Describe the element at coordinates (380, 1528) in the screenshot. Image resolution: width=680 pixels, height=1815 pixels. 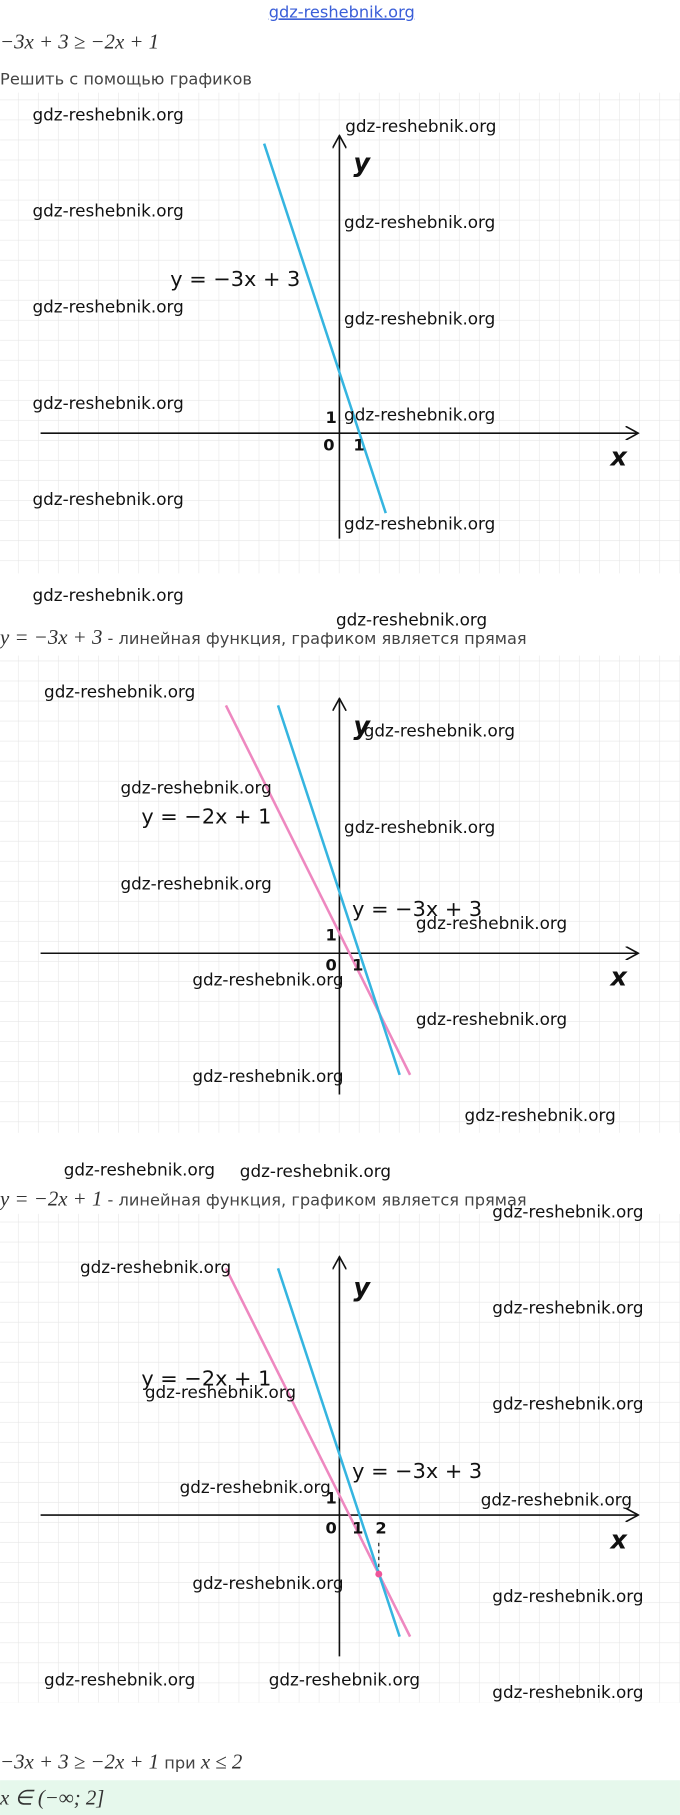
I see `two-x: 2` at that location.